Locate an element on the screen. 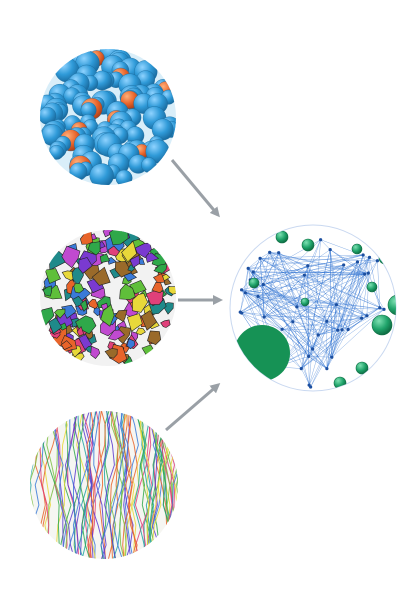 The image size is (418, 595). fiber-strands-icon is located at coordinates (104, 485).